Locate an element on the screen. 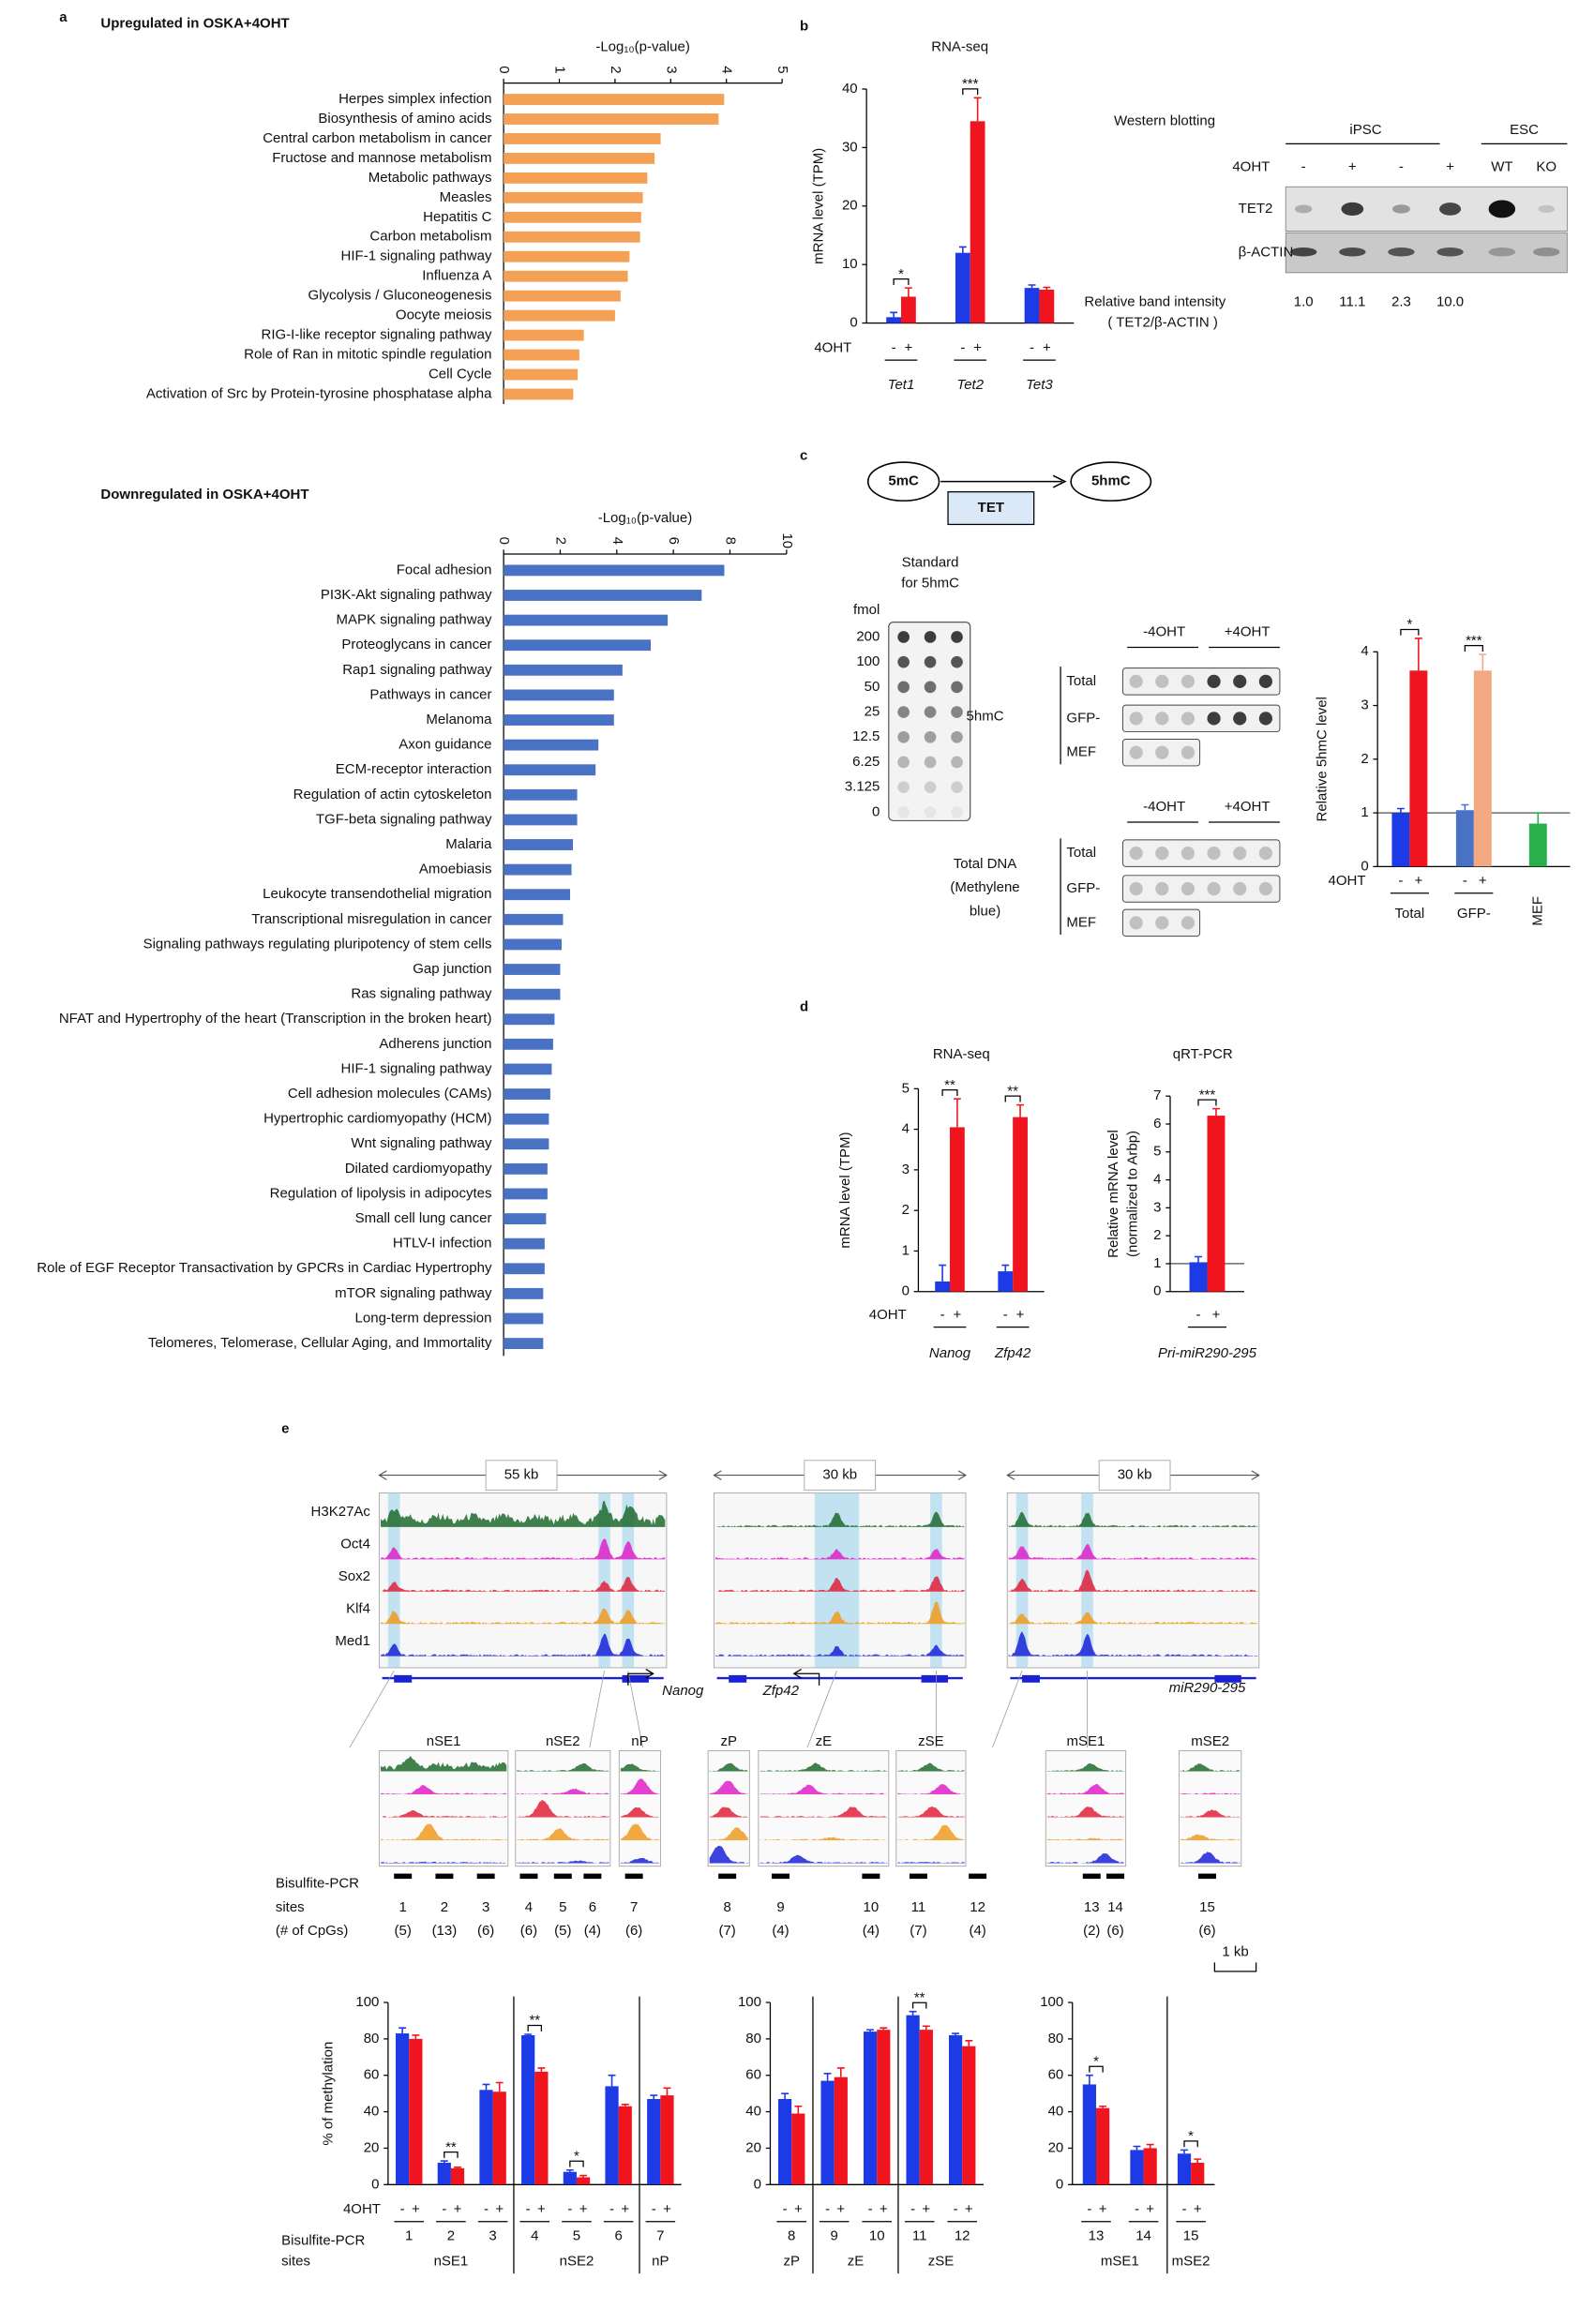 This screenshot has height=2324, width=1579. y-axis-title: % of methylation is located at coordinates (329, 2094).